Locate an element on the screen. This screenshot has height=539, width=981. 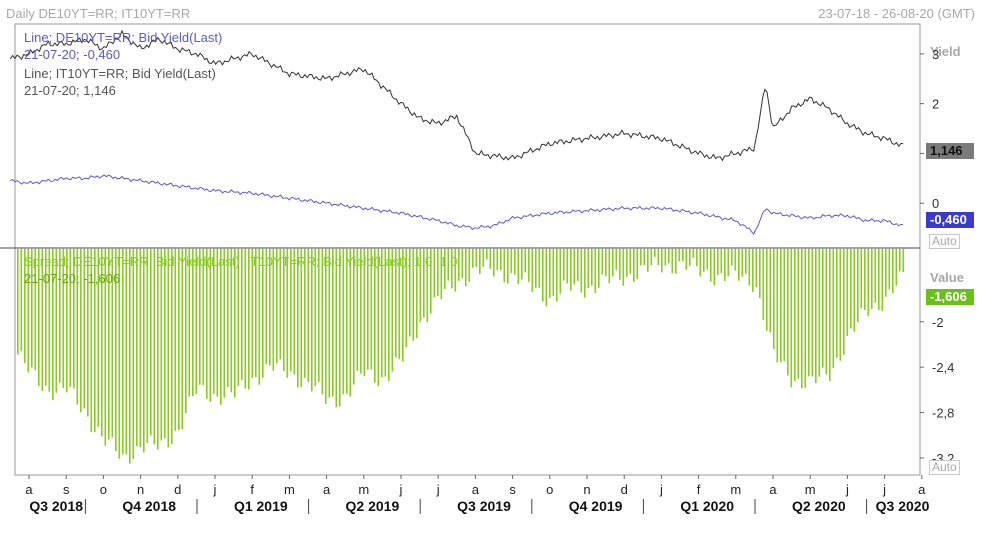
legend-de-name: Line; DE10YT=RR; Bid Yield(Last) is located at coordinates (123, 37).